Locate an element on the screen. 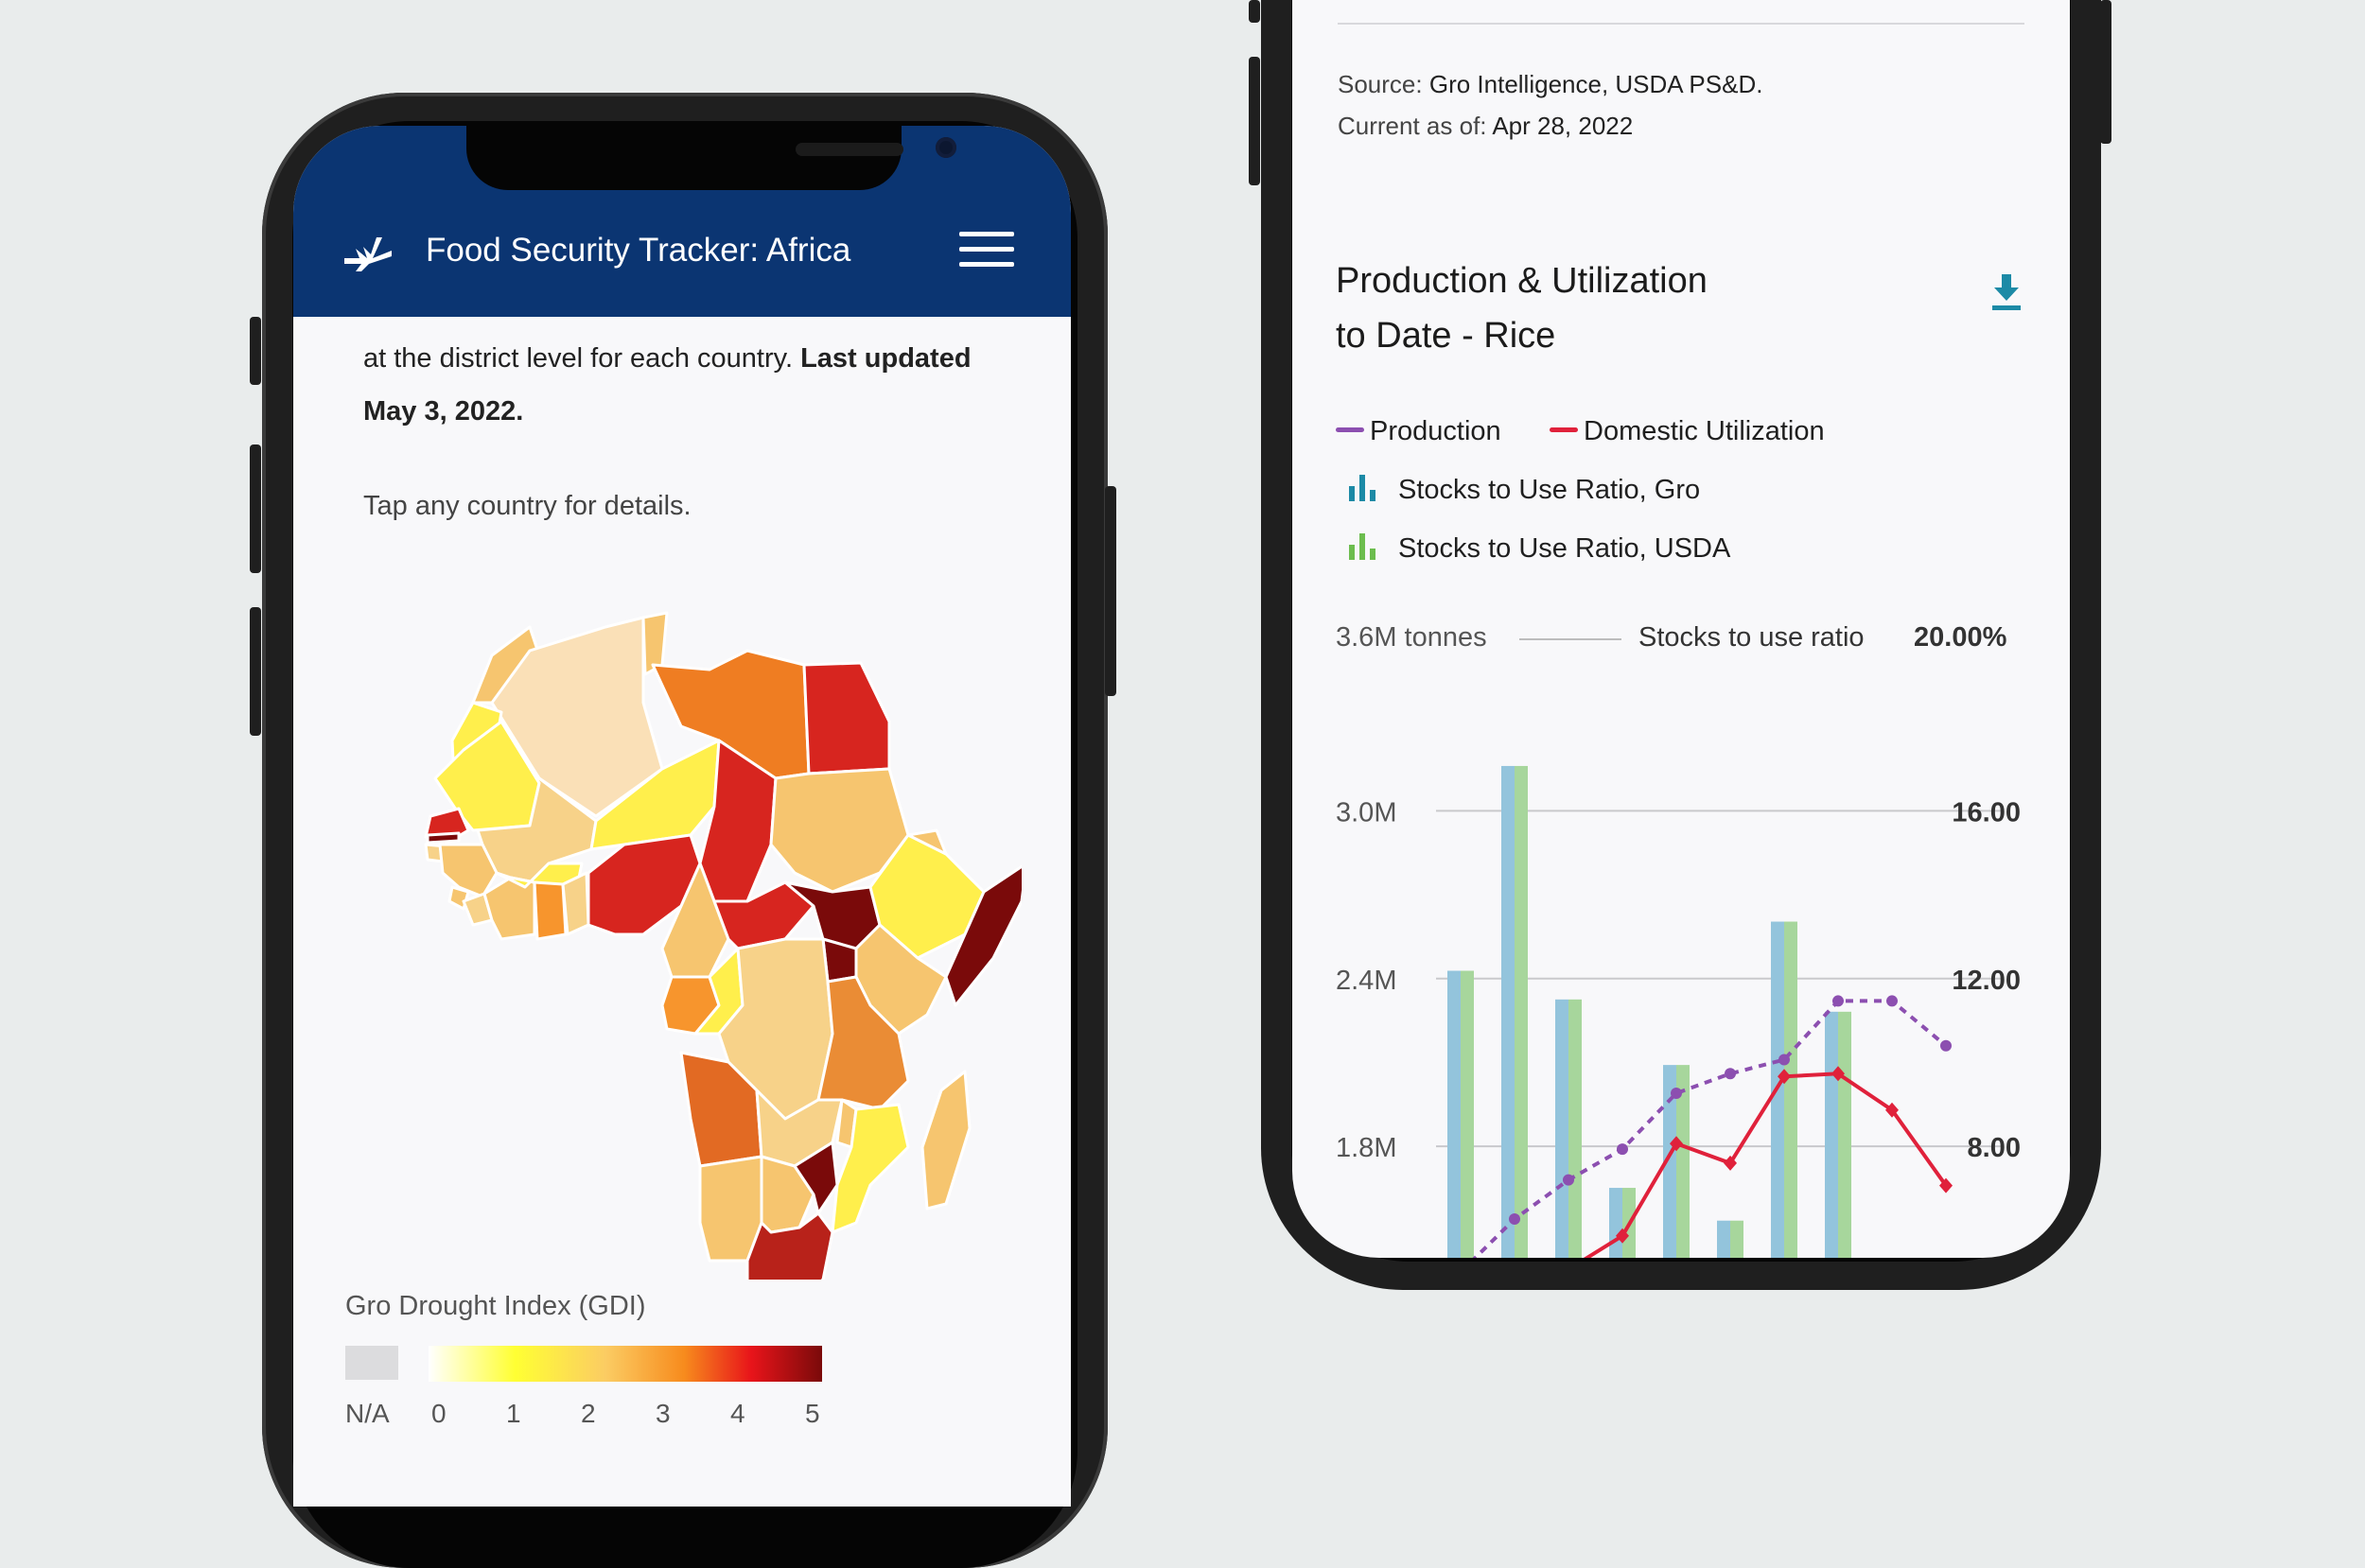 This screenshot has height=1568, width=2365. current-label: Current as of: is located at coordinates (1412, 126).